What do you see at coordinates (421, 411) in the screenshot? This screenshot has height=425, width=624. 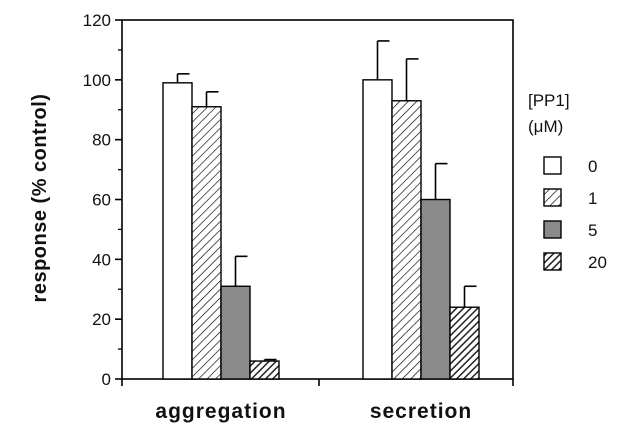 I see `x-category-label: secretion` at bounding box center [421, 411].